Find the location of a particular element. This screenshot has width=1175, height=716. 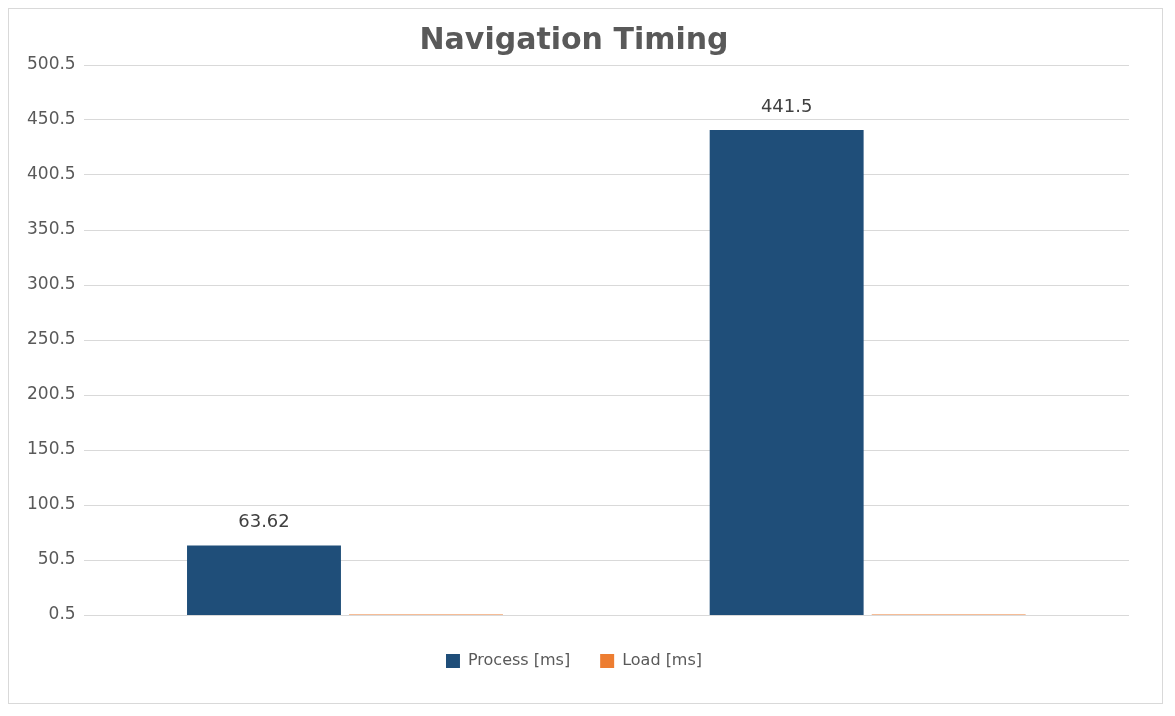

y-tick-label: 500.5 is located at coordinates (51, 63).